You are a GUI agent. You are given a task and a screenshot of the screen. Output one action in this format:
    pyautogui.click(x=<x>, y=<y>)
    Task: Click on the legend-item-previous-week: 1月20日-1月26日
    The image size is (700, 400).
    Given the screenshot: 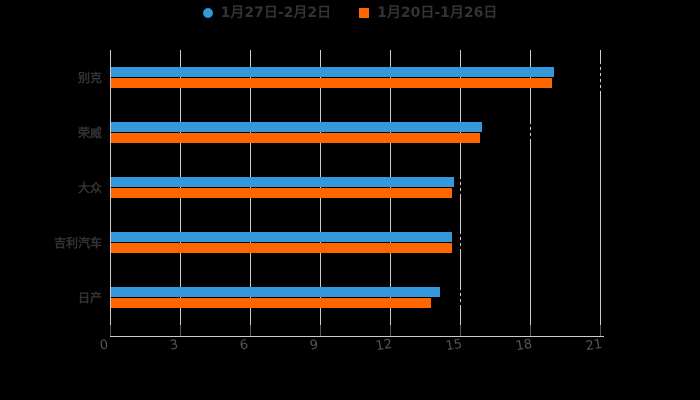 What is the action you would take?
    pyautogui.click(x=428, y=13)
    